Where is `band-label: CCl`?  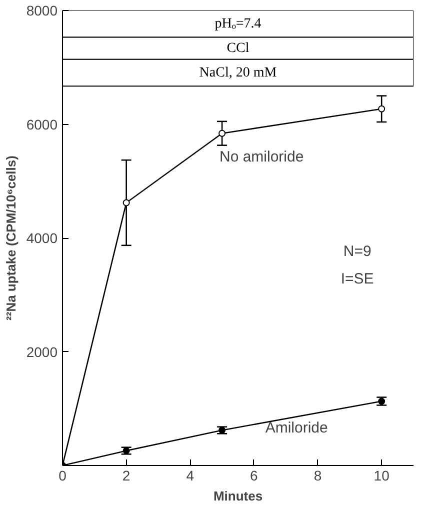
band-label: CCl is located at coordinates (238, 48).